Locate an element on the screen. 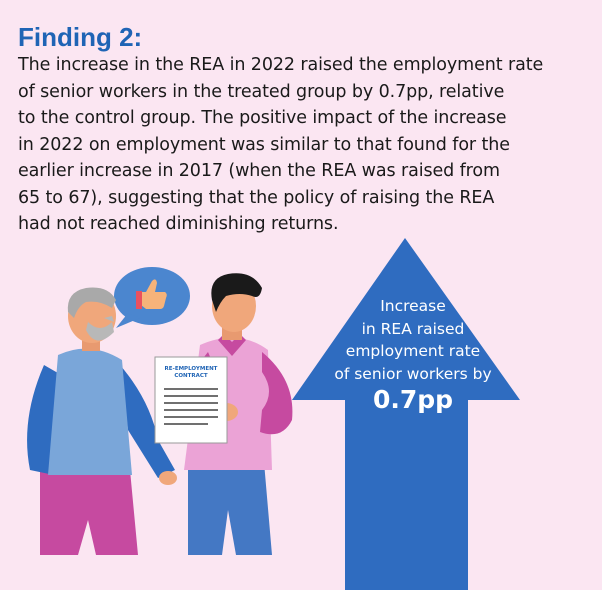 This screenshot has width=602, height=590. arrow-value: 0.7pp is located at coordinates (413, 399).